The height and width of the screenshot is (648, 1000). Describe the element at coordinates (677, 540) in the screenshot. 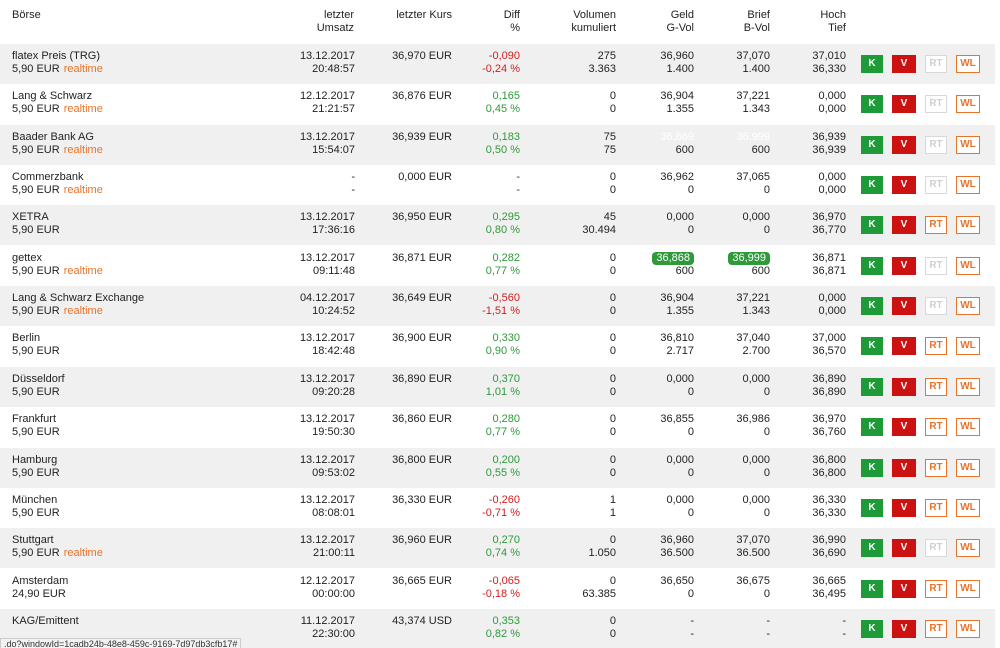

I see `bid-price: 36,960` at that location.